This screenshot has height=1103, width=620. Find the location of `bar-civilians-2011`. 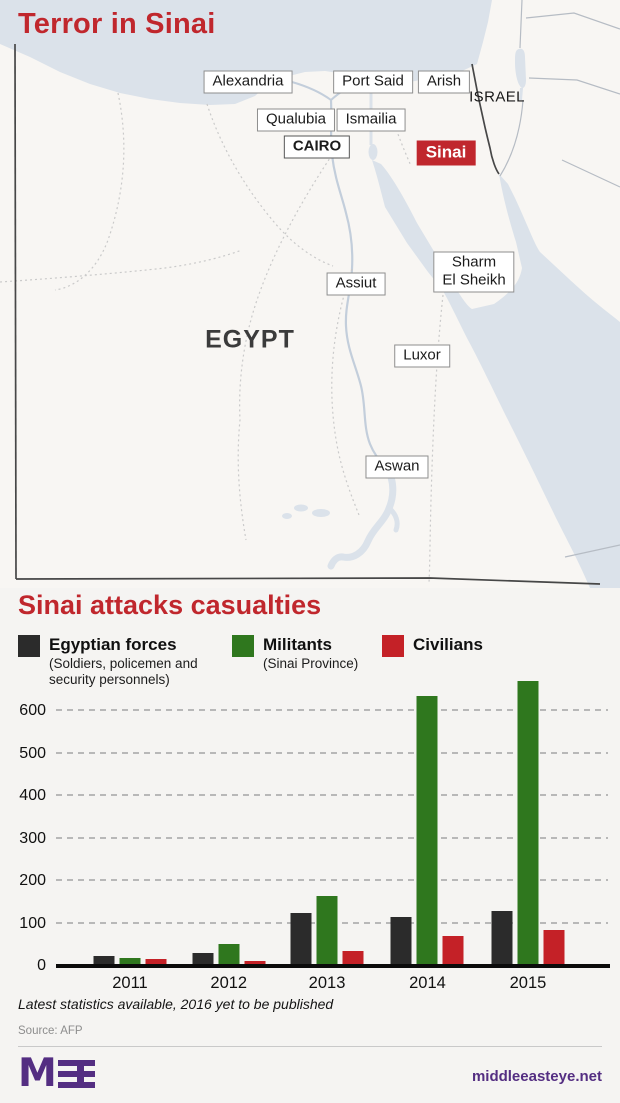

bar-civilians-2011 is located at coordinates (156, 961).